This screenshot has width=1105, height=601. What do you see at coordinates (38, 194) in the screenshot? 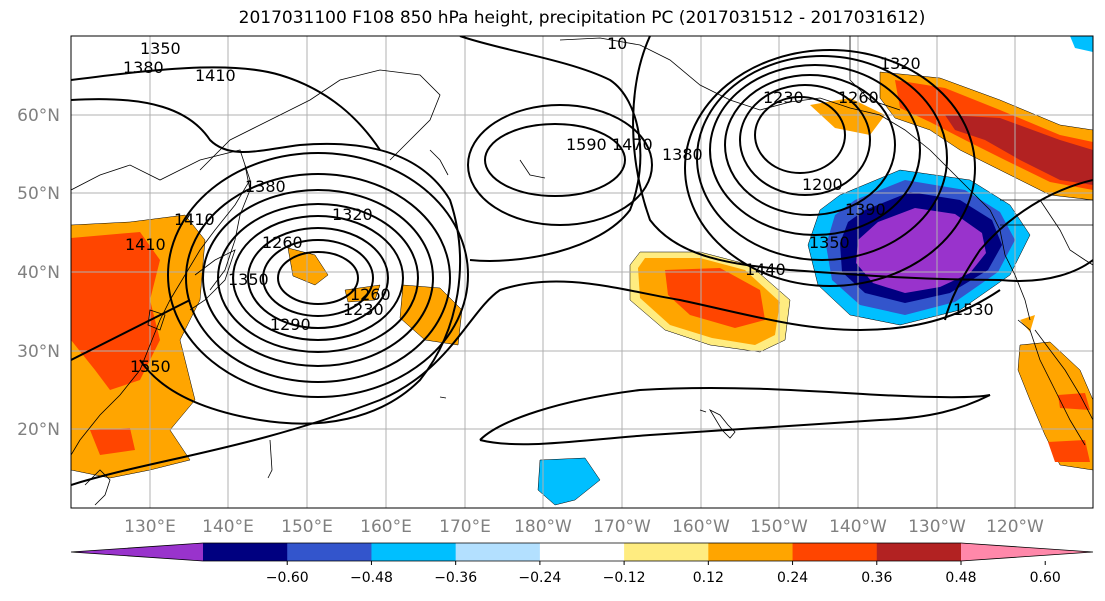
I see `lat-label: 50°N` at bounding box center [38, 194].